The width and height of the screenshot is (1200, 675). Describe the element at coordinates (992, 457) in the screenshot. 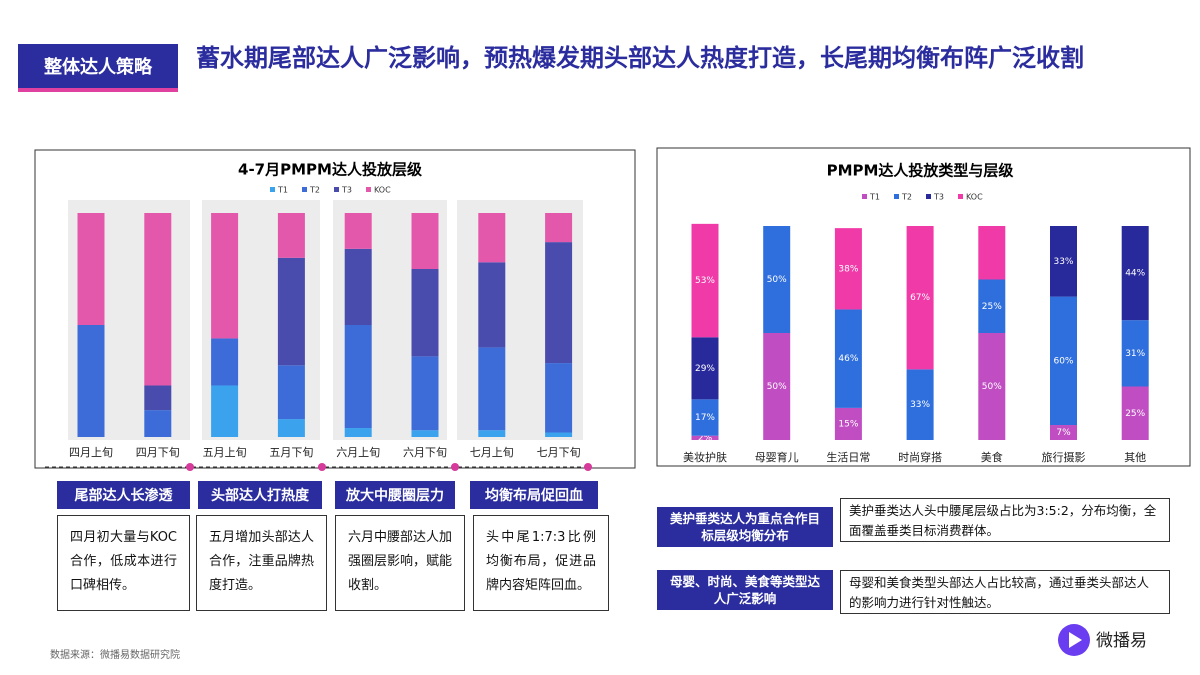

I see `x-tick-label: 美食` at that location.